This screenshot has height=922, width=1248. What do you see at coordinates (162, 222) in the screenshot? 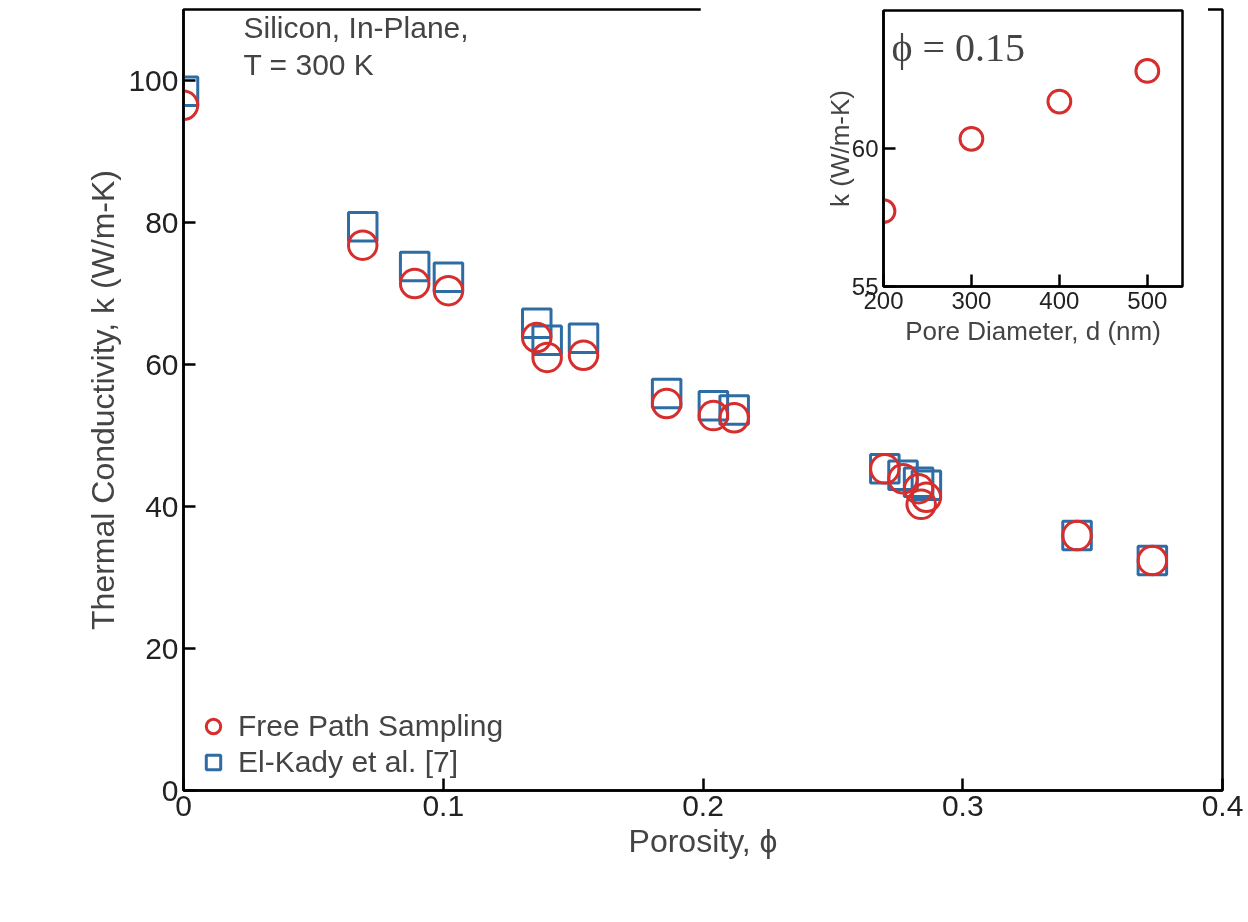
I see `y-tick-label: 80` at bounding box center [162, 222].